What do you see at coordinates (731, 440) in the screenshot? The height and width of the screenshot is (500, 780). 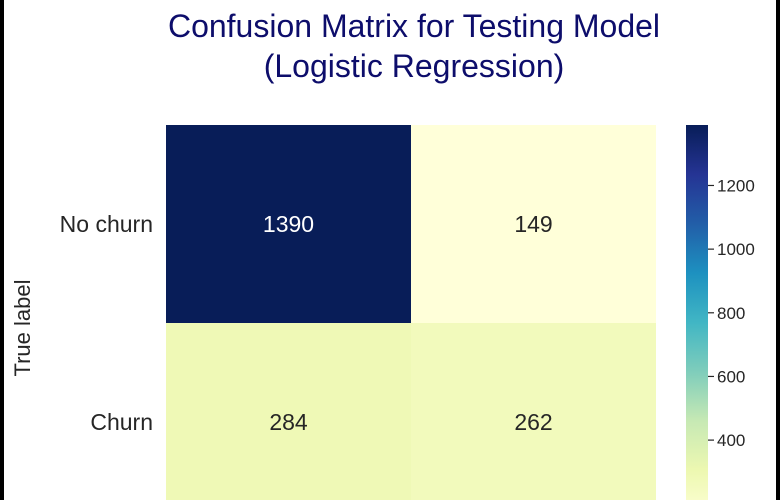 I see `colorbar-tick-label-4: 400` at bounding box center [731, 440].